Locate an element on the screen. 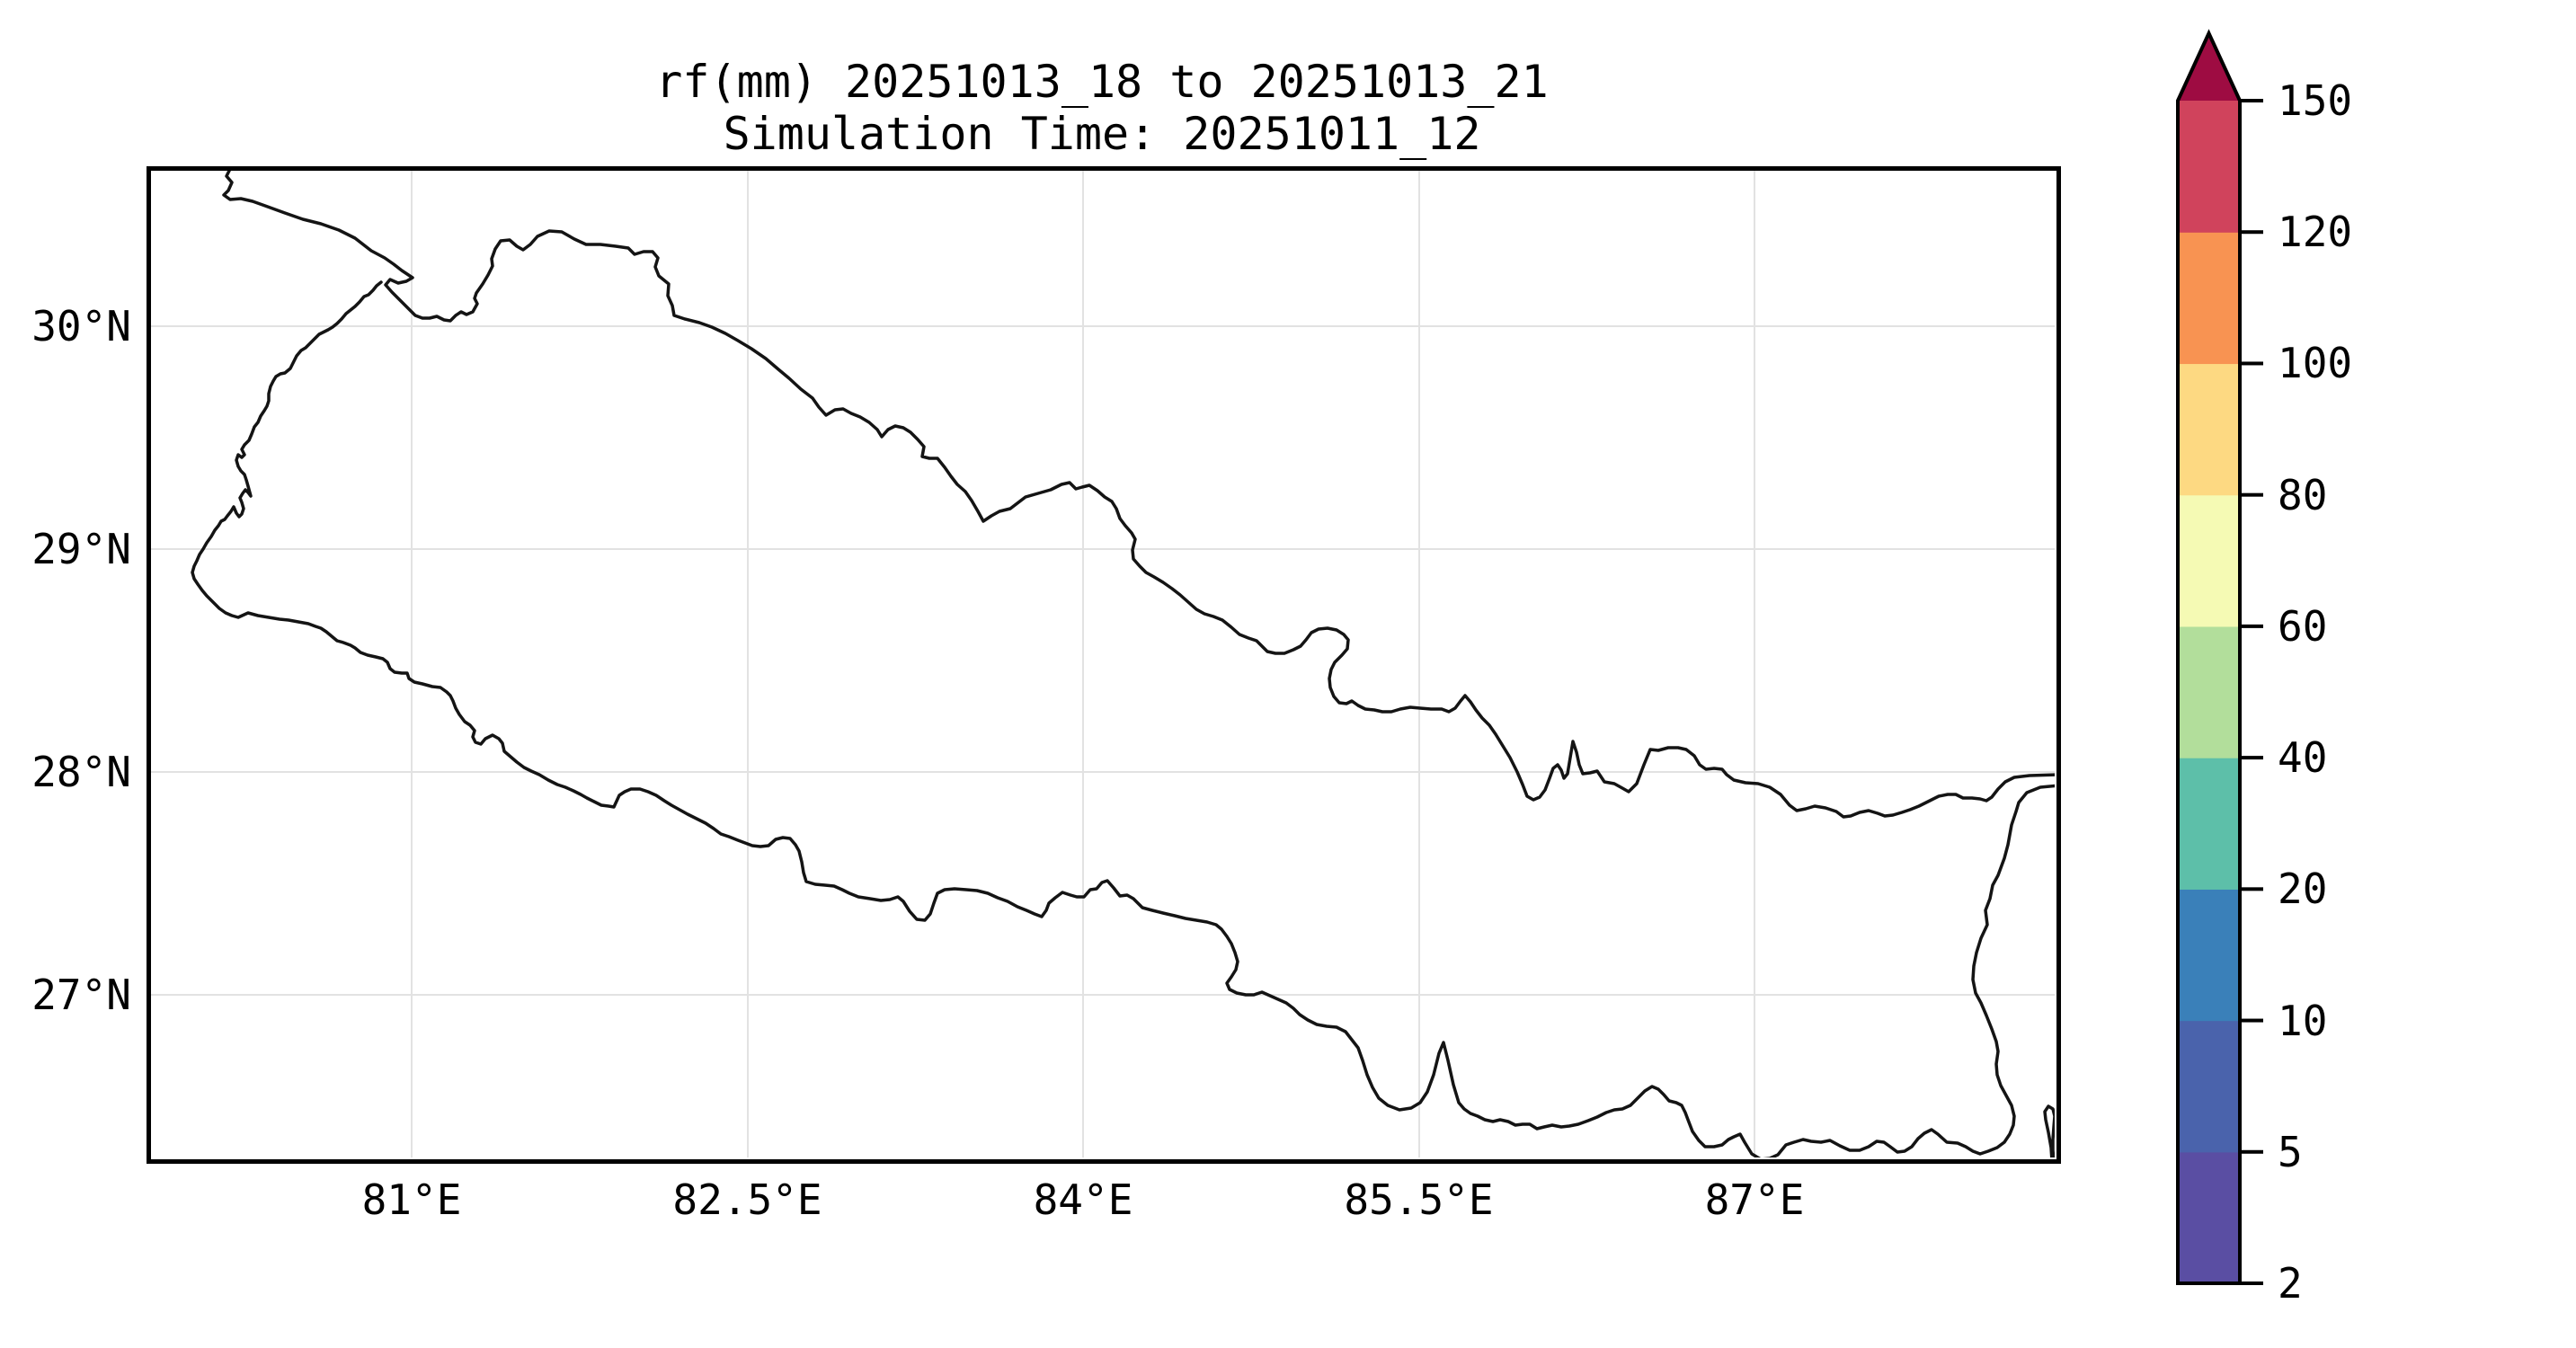 This screenshot has height=1348, width=2576. colorbar-outline is located at coordinates (2209, 657).